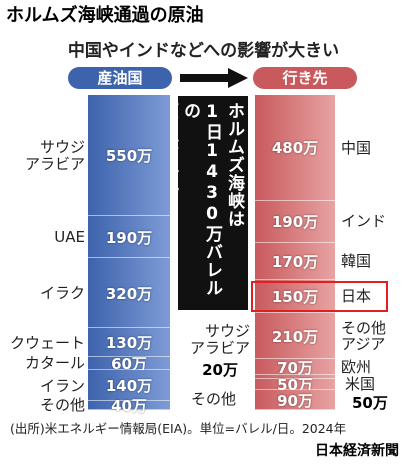 Image resolution: width=407 pixels, height=466 pixels. I want to click on category-label: 欧州, so click(356, 366).